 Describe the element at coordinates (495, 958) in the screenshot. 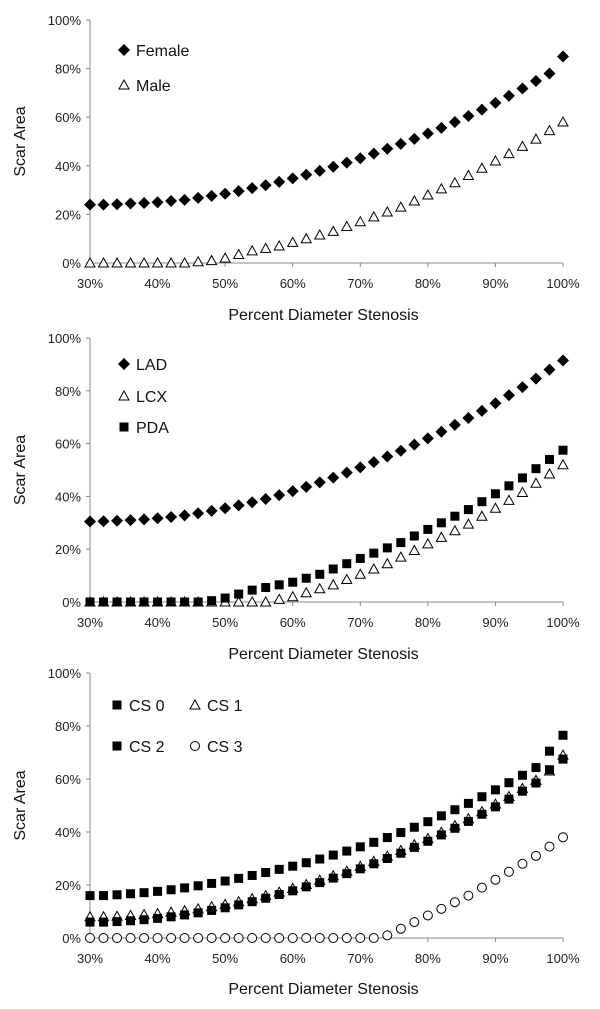

I see `x-tick-label: 90%` at that location.